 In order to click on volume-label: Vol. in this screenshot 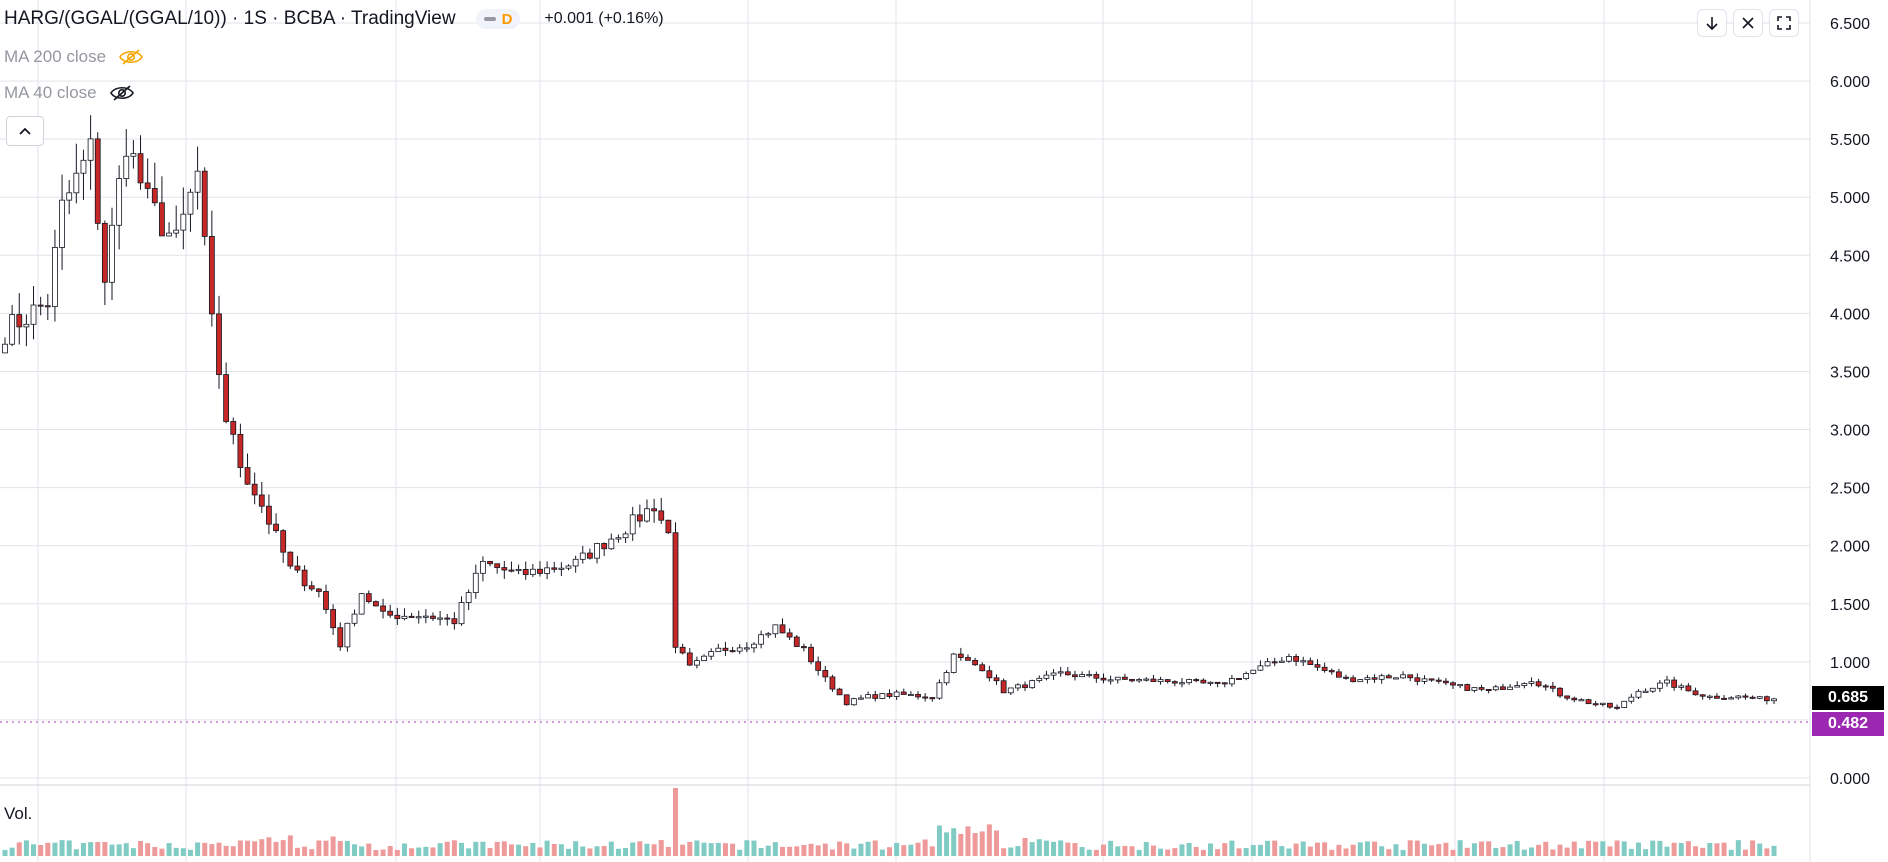, I will do `click(18, 813)`.